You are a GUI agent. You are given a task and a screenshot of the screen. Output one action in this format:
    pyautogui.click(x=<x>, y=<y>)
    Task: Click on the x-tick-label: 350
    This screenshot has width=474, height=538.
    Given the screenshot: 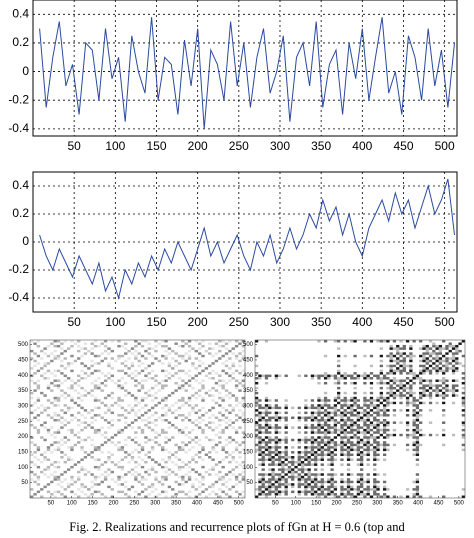 What is the action you would take?
    pyautogui.click(x=321, y=146)
    